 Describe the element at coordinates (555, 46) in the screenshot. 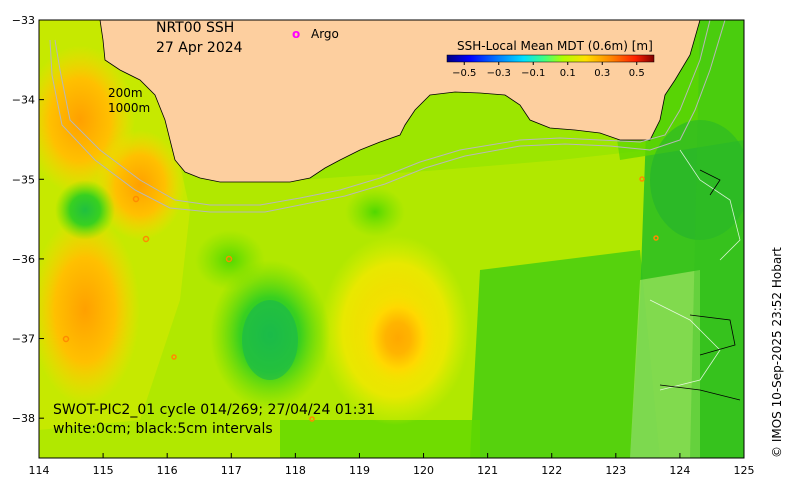

I see `colorbar-title: SSH-Local Mean MDT (0.6m) [m]` at that location.